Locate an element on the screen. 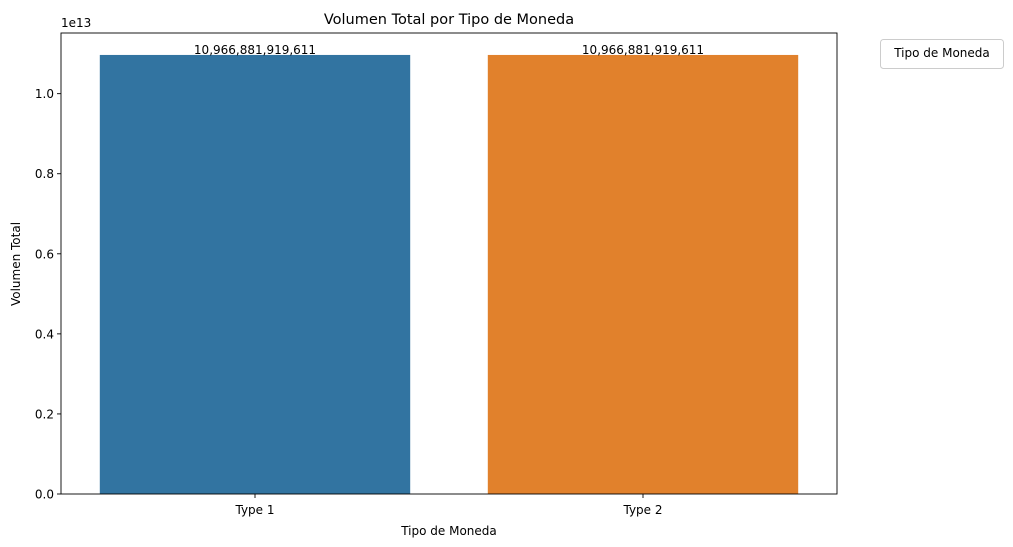 This screenshot has width=1013, height=547. x-tick-label: Type 2 is located at coordinates (642, 510).